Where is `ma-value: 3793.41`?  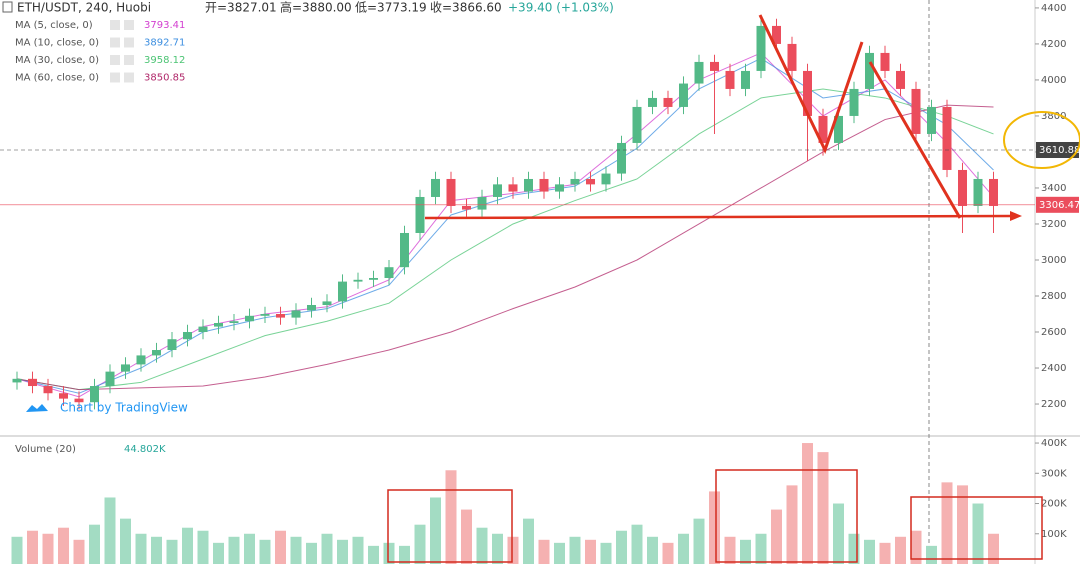
ma-value: 3793.41 is located at coordinates (164, 25).